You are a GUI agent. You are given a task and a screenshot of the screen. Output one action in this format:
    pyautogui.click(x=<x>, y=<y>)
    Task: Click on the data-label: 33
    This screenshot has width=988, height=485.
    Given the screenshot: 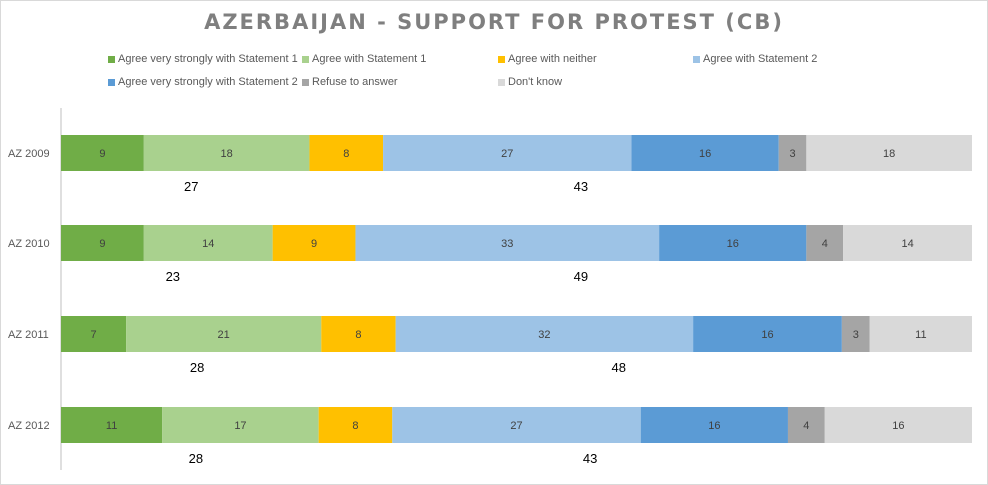 What is the action you would take?
    pyautogui.click(x=507, y=244)
    